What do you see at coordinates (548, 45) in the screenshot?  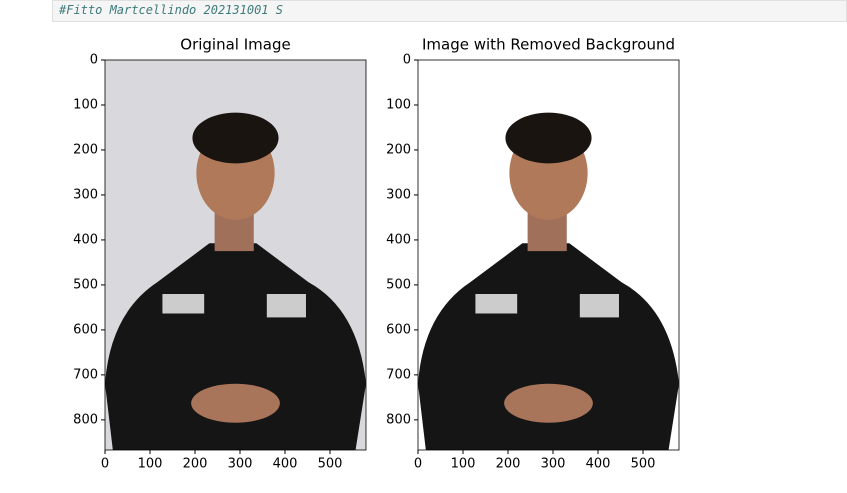 I see `axes-title: Image with Removed Background` at bounding box center [548, 45].